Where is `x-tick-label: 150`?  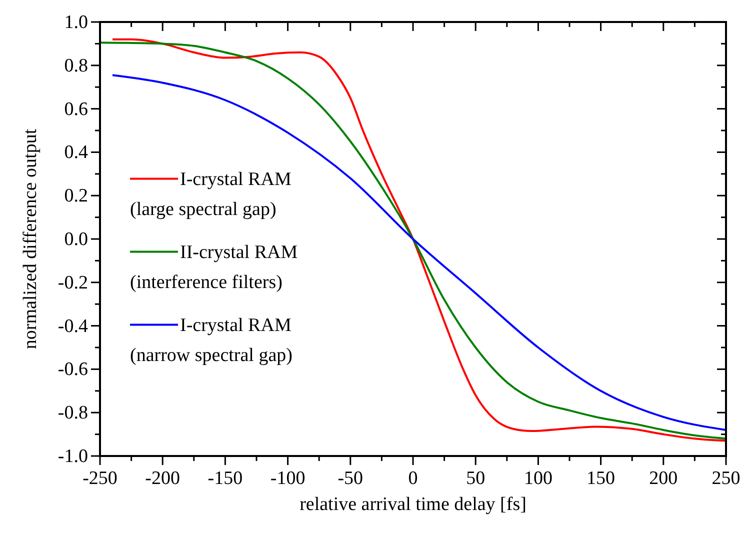 x-tick-label: 150 is located at coordinates (601, 478).